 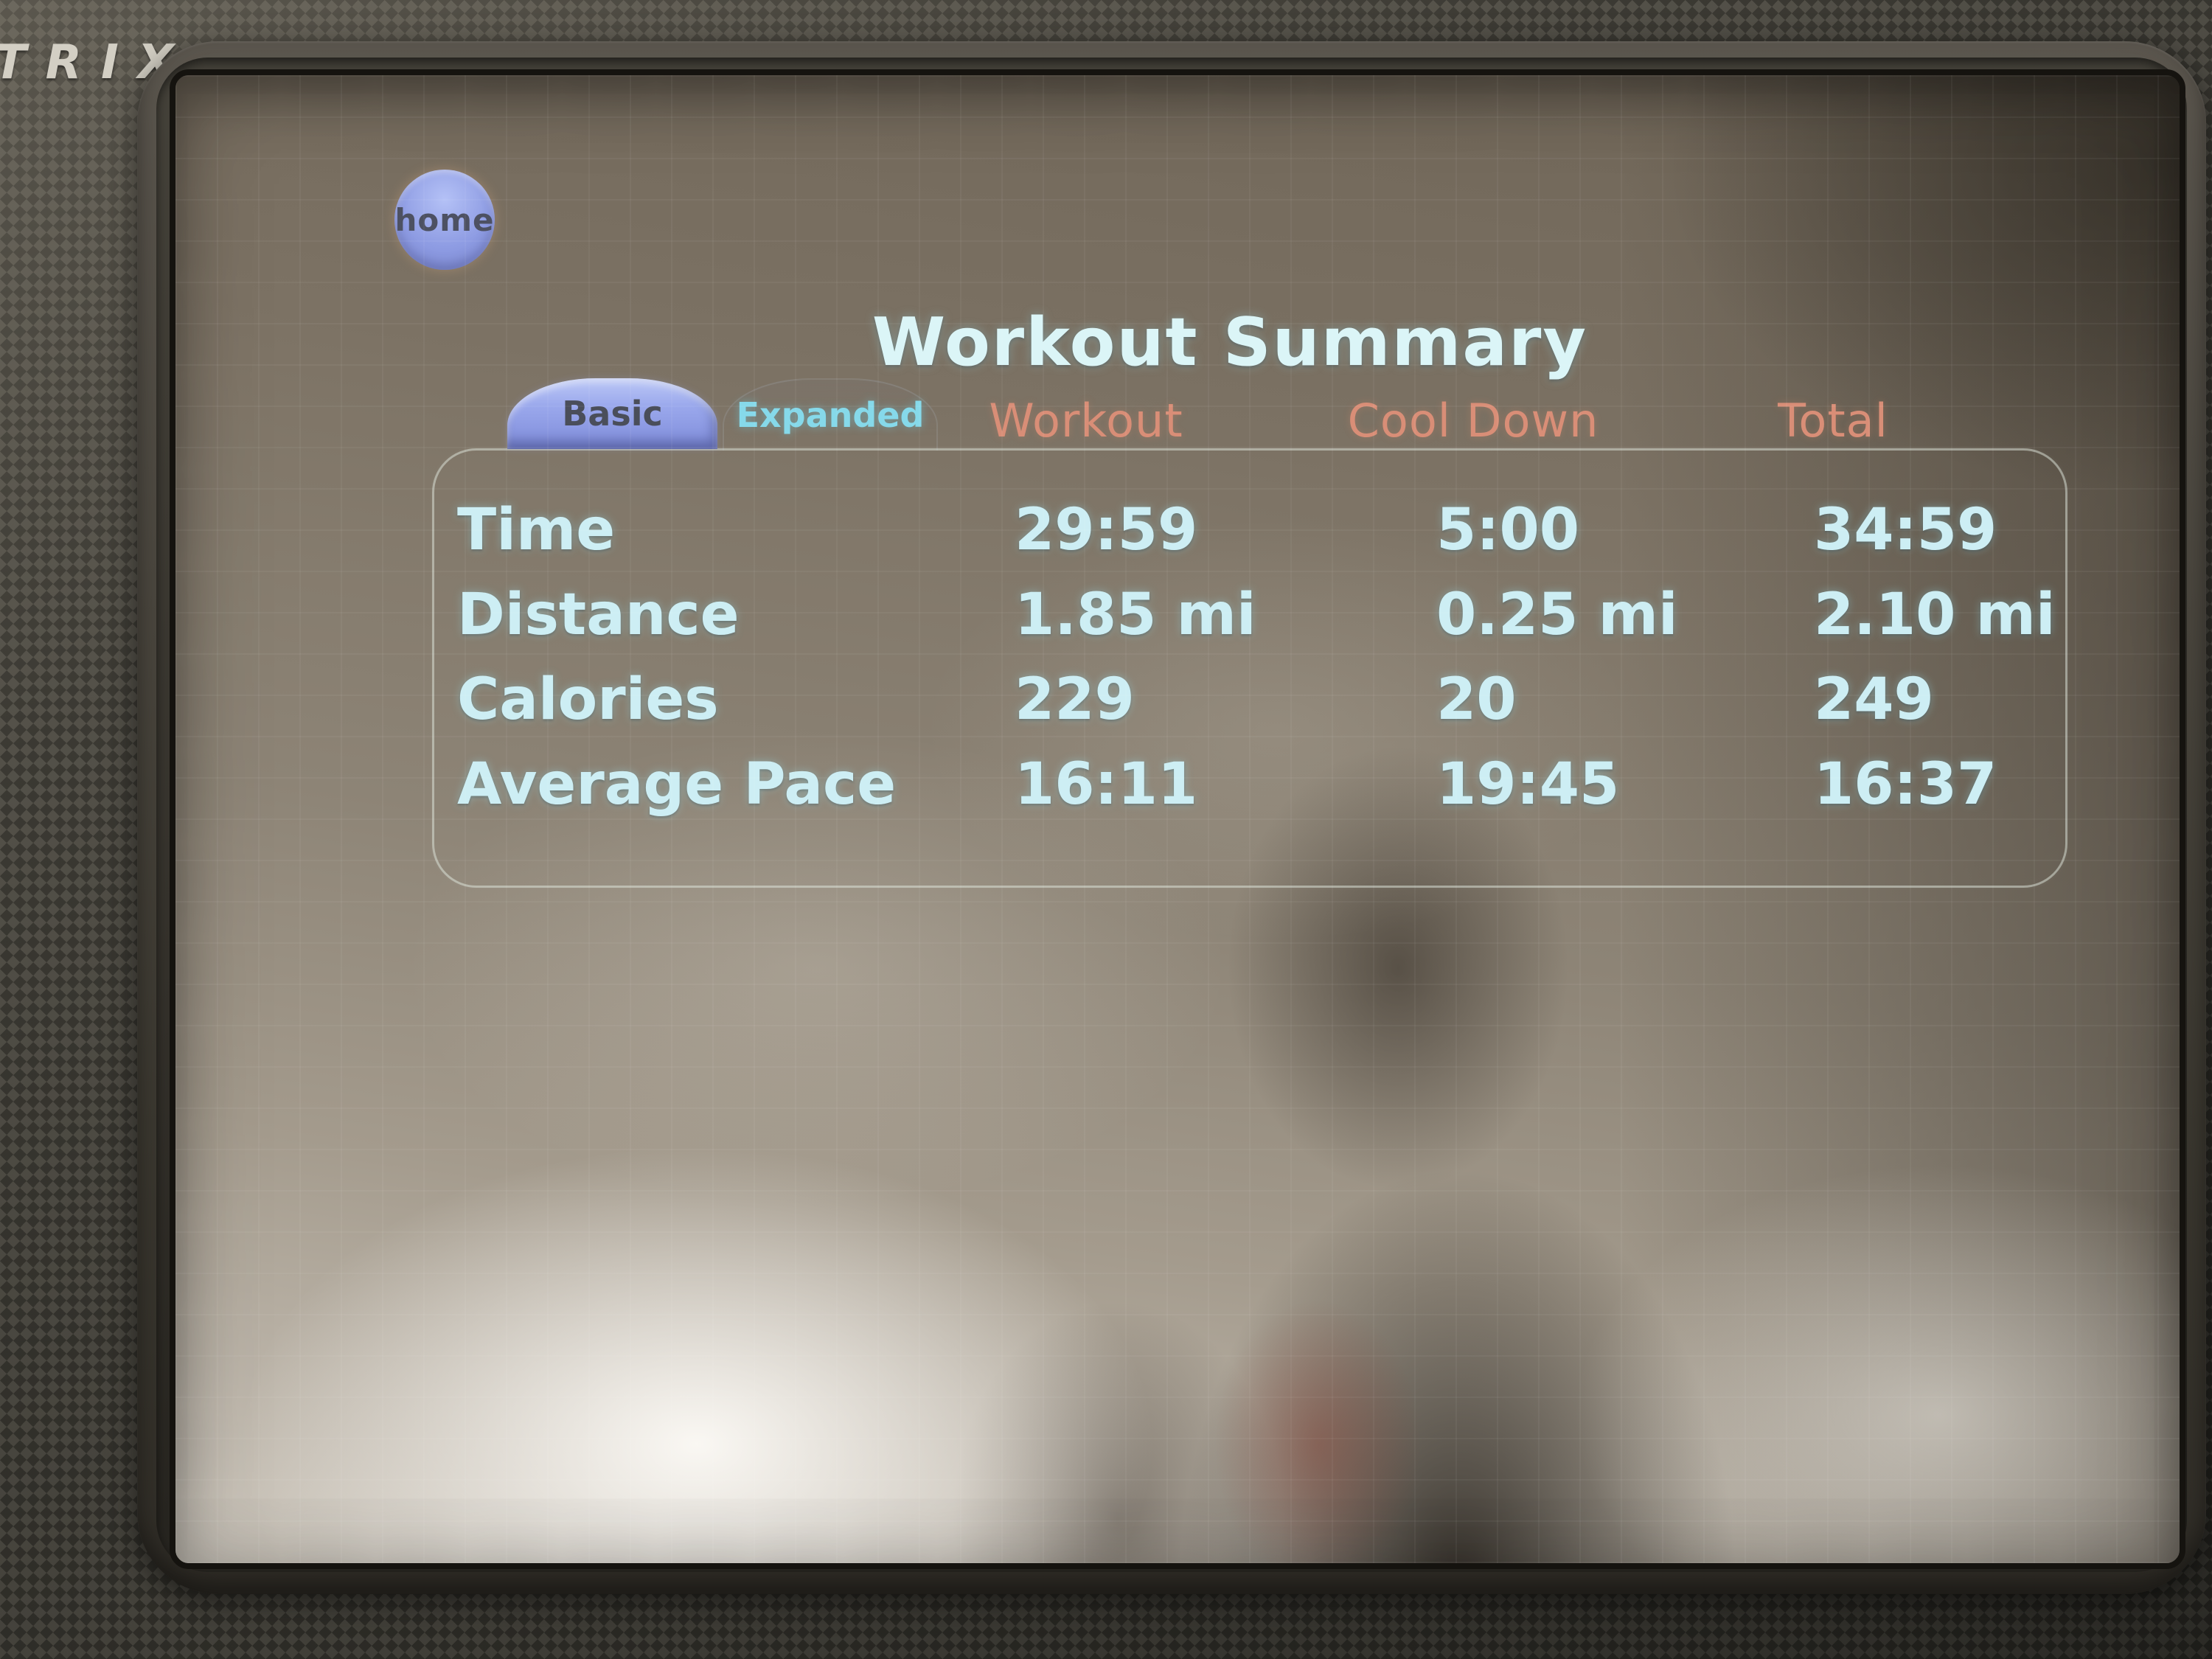 I want to click on table-row-calories: Calories 229 20 249, so click(x=1177, y=708).